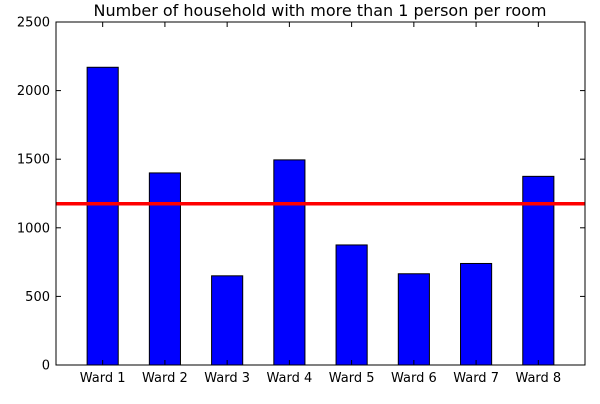 The image size is (600, 404). Describe the element at coordinates (33, 23) in the screenshot. I see `y-tick-label: 2500` at that location.